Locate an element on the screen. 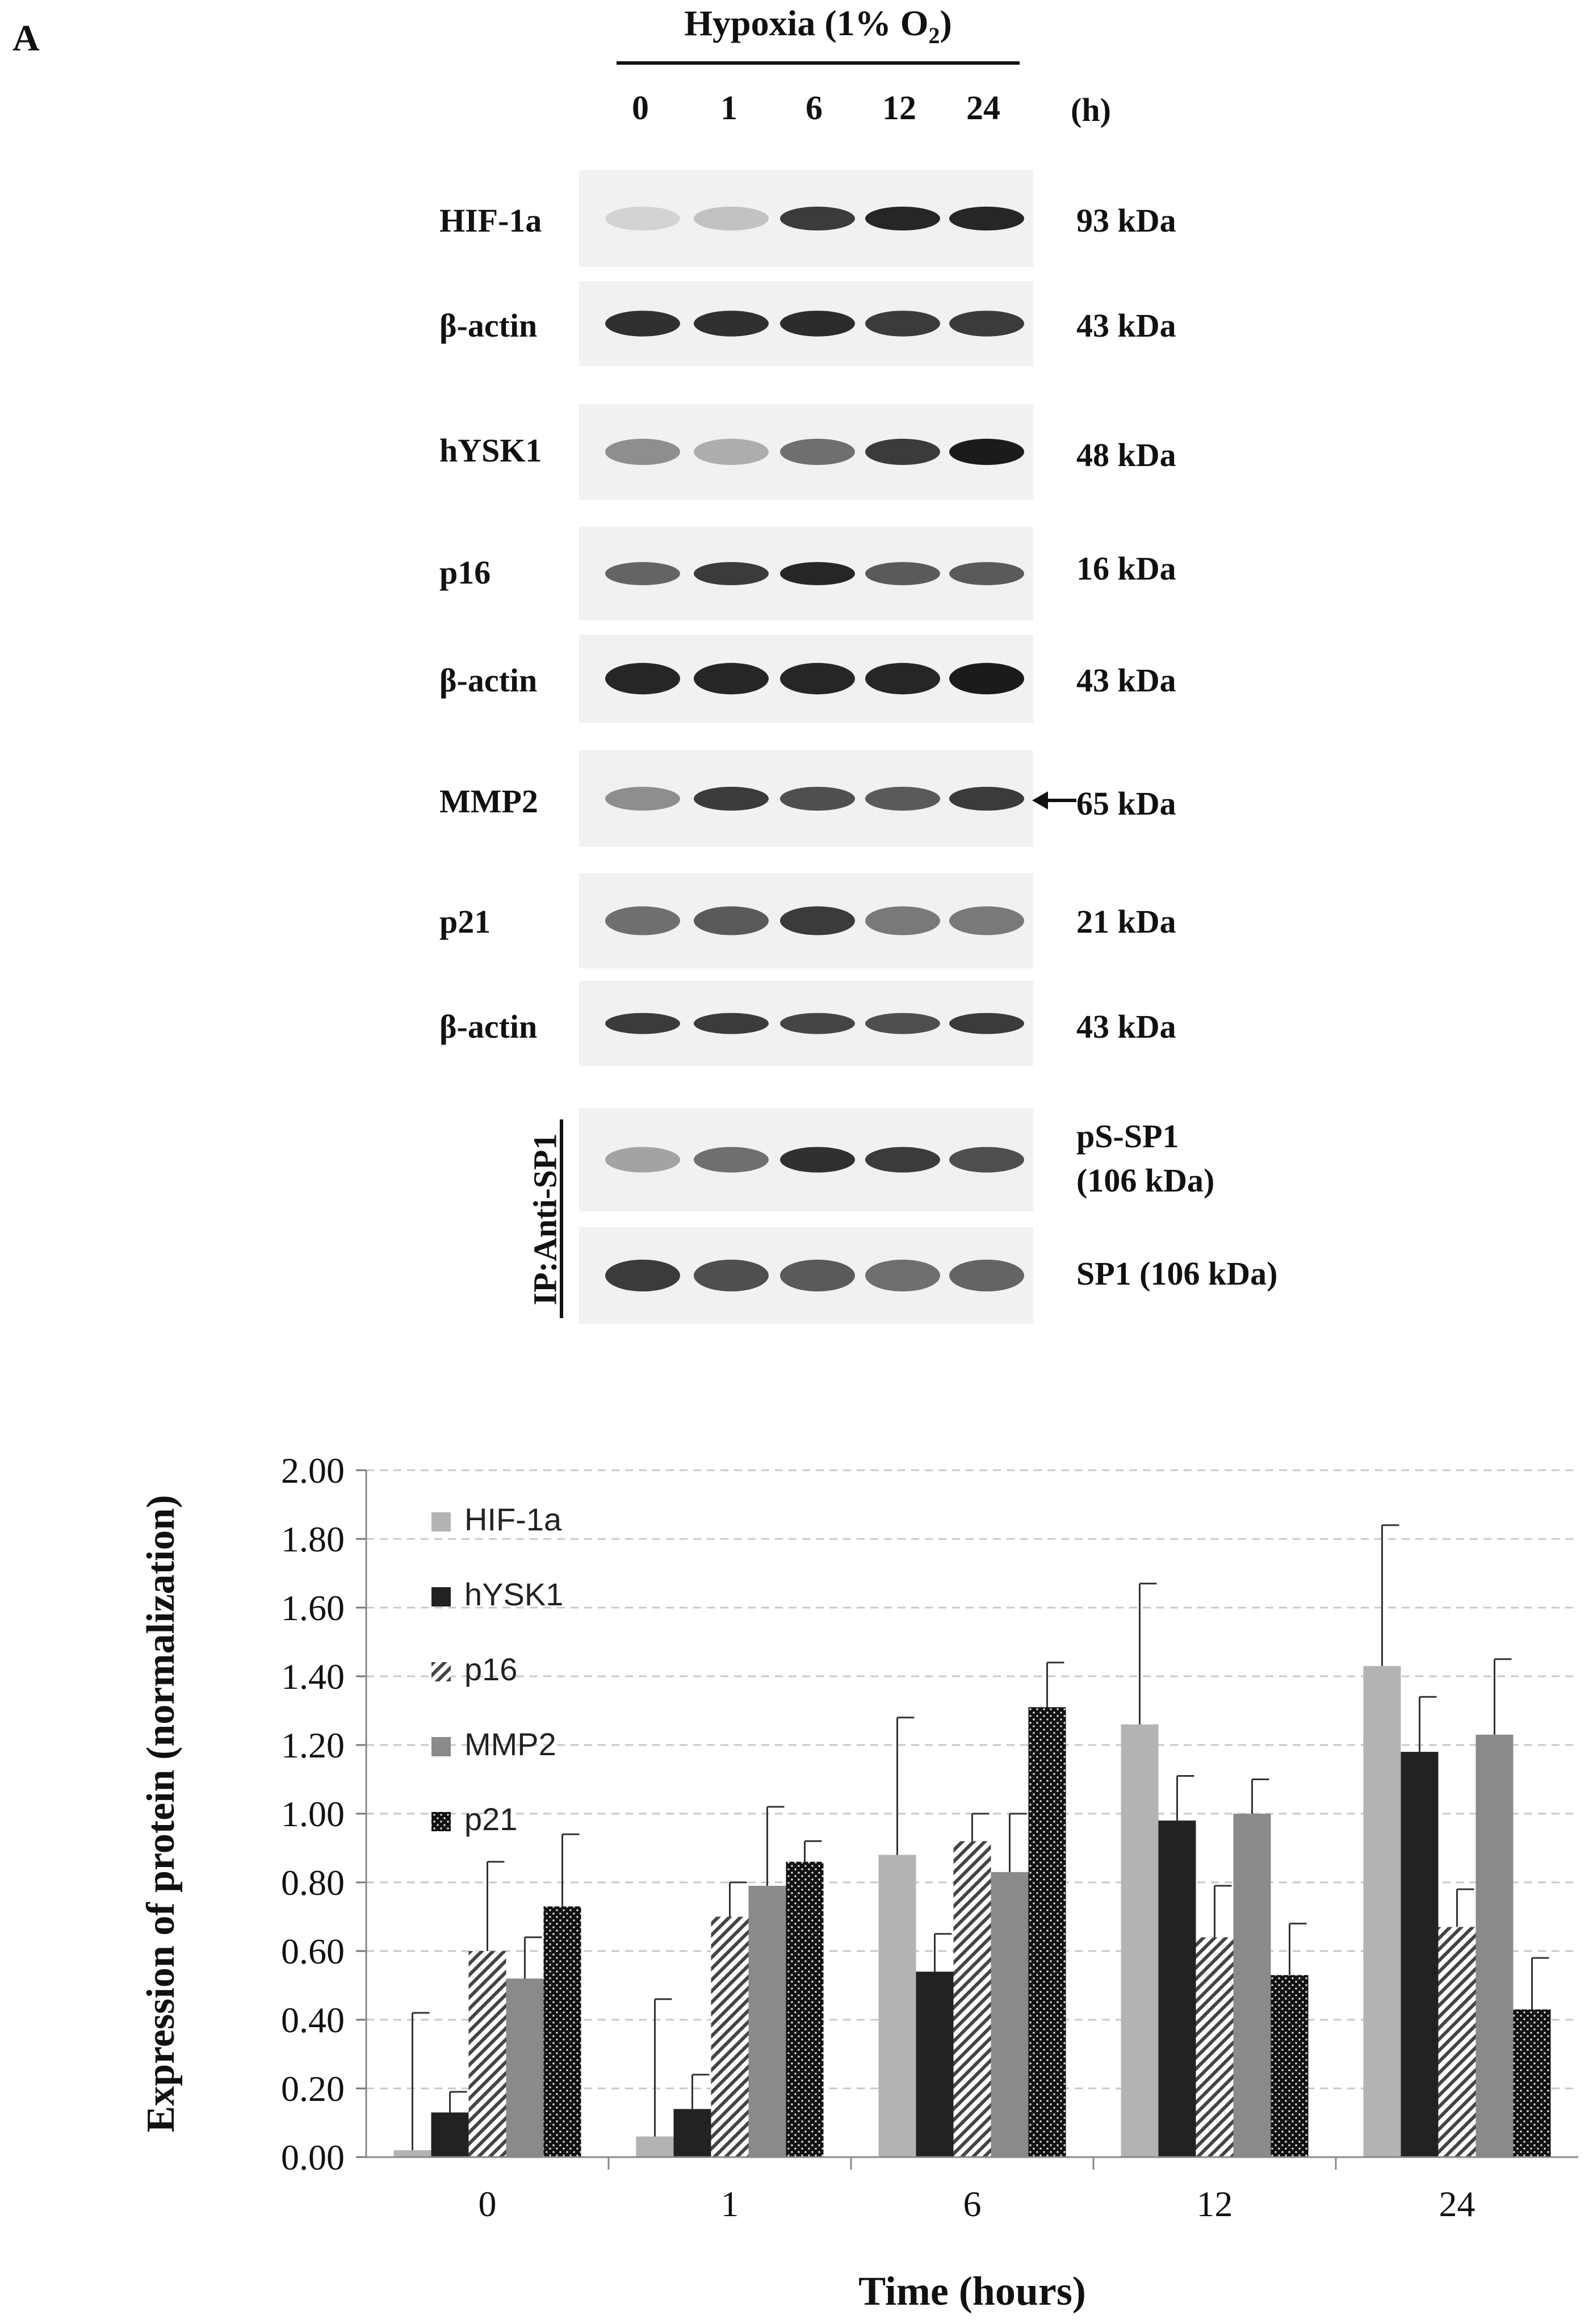  x-tick-label: 24 is located at coordinates (1457, 2204).